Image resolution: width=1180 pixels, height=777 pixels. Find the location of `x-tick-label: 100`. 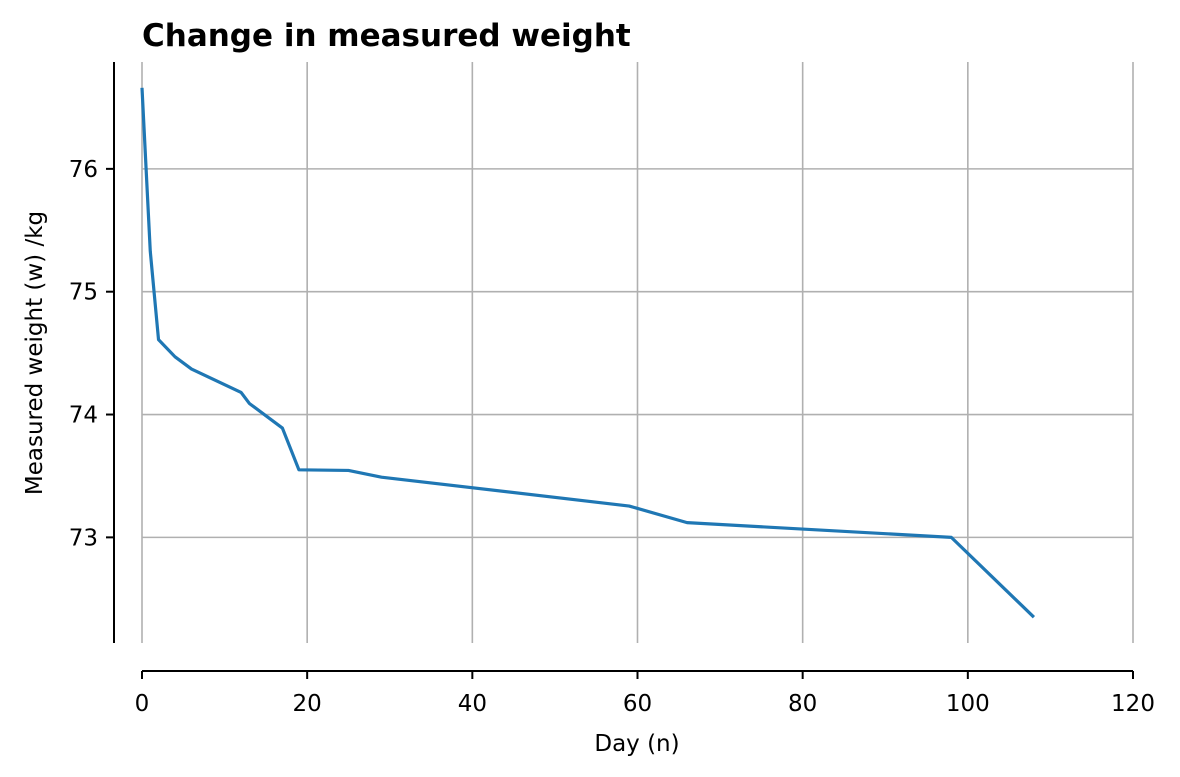

x-tick-label: 100 is located at coordinates (968, 704).